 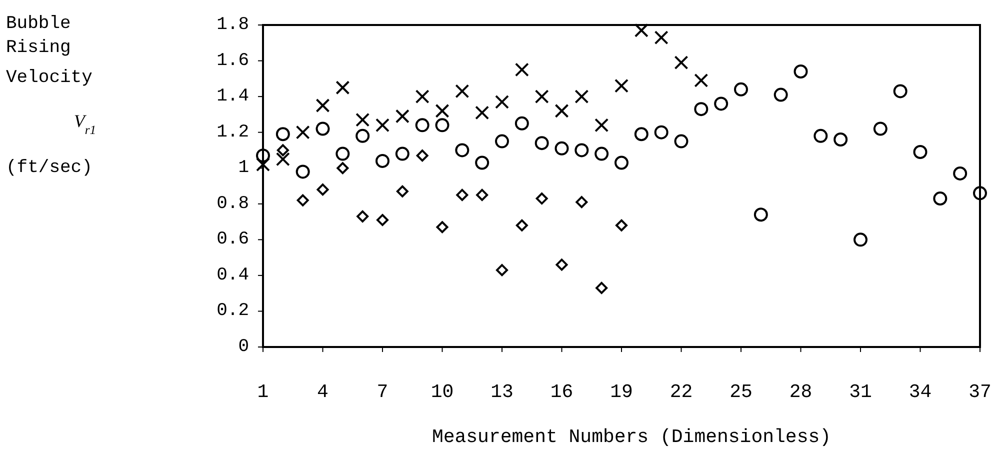 What do you see at coordinates (562, 392) in the screenshot?
I see `x-tick-label: 16` at bounding box center [562, 392].